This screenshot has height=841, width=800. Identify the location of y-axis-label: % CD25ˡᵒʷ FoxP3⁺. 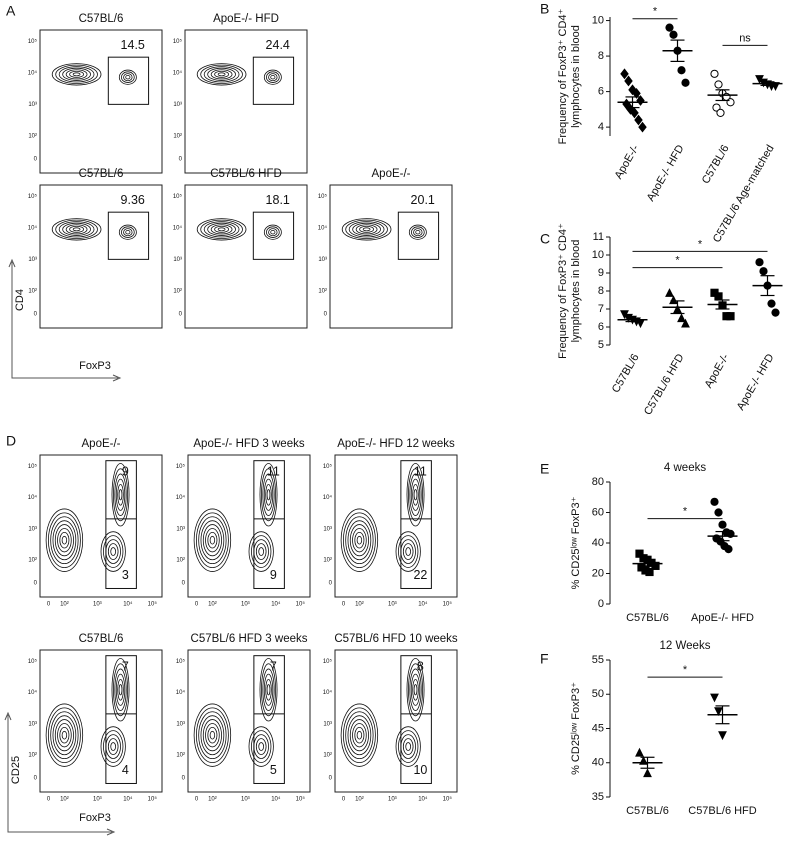
(576, 728).